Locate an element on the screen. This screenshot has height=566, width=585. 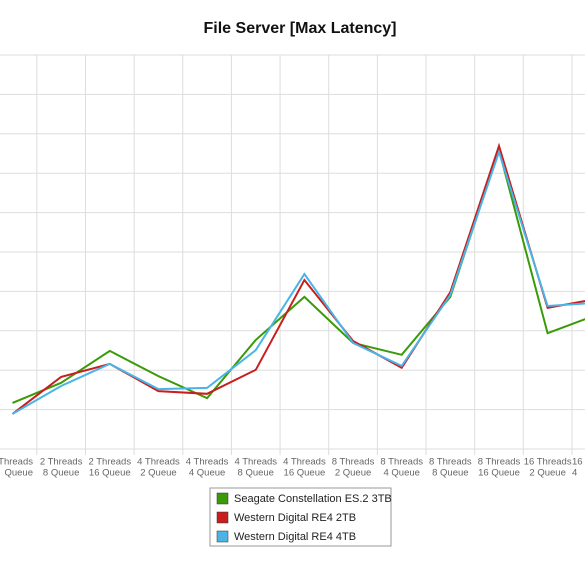
x-tick-label: 16 T is located at coordinates (578, 462).